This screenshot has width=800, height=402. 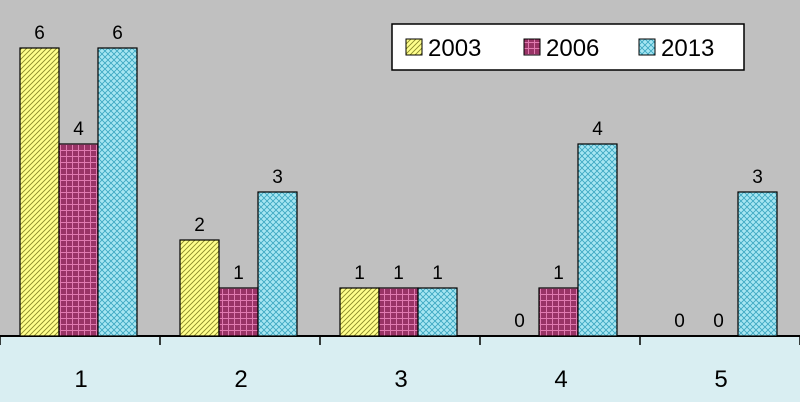 I want to click on legend-swatch-2013, so click(x=647, y=47).